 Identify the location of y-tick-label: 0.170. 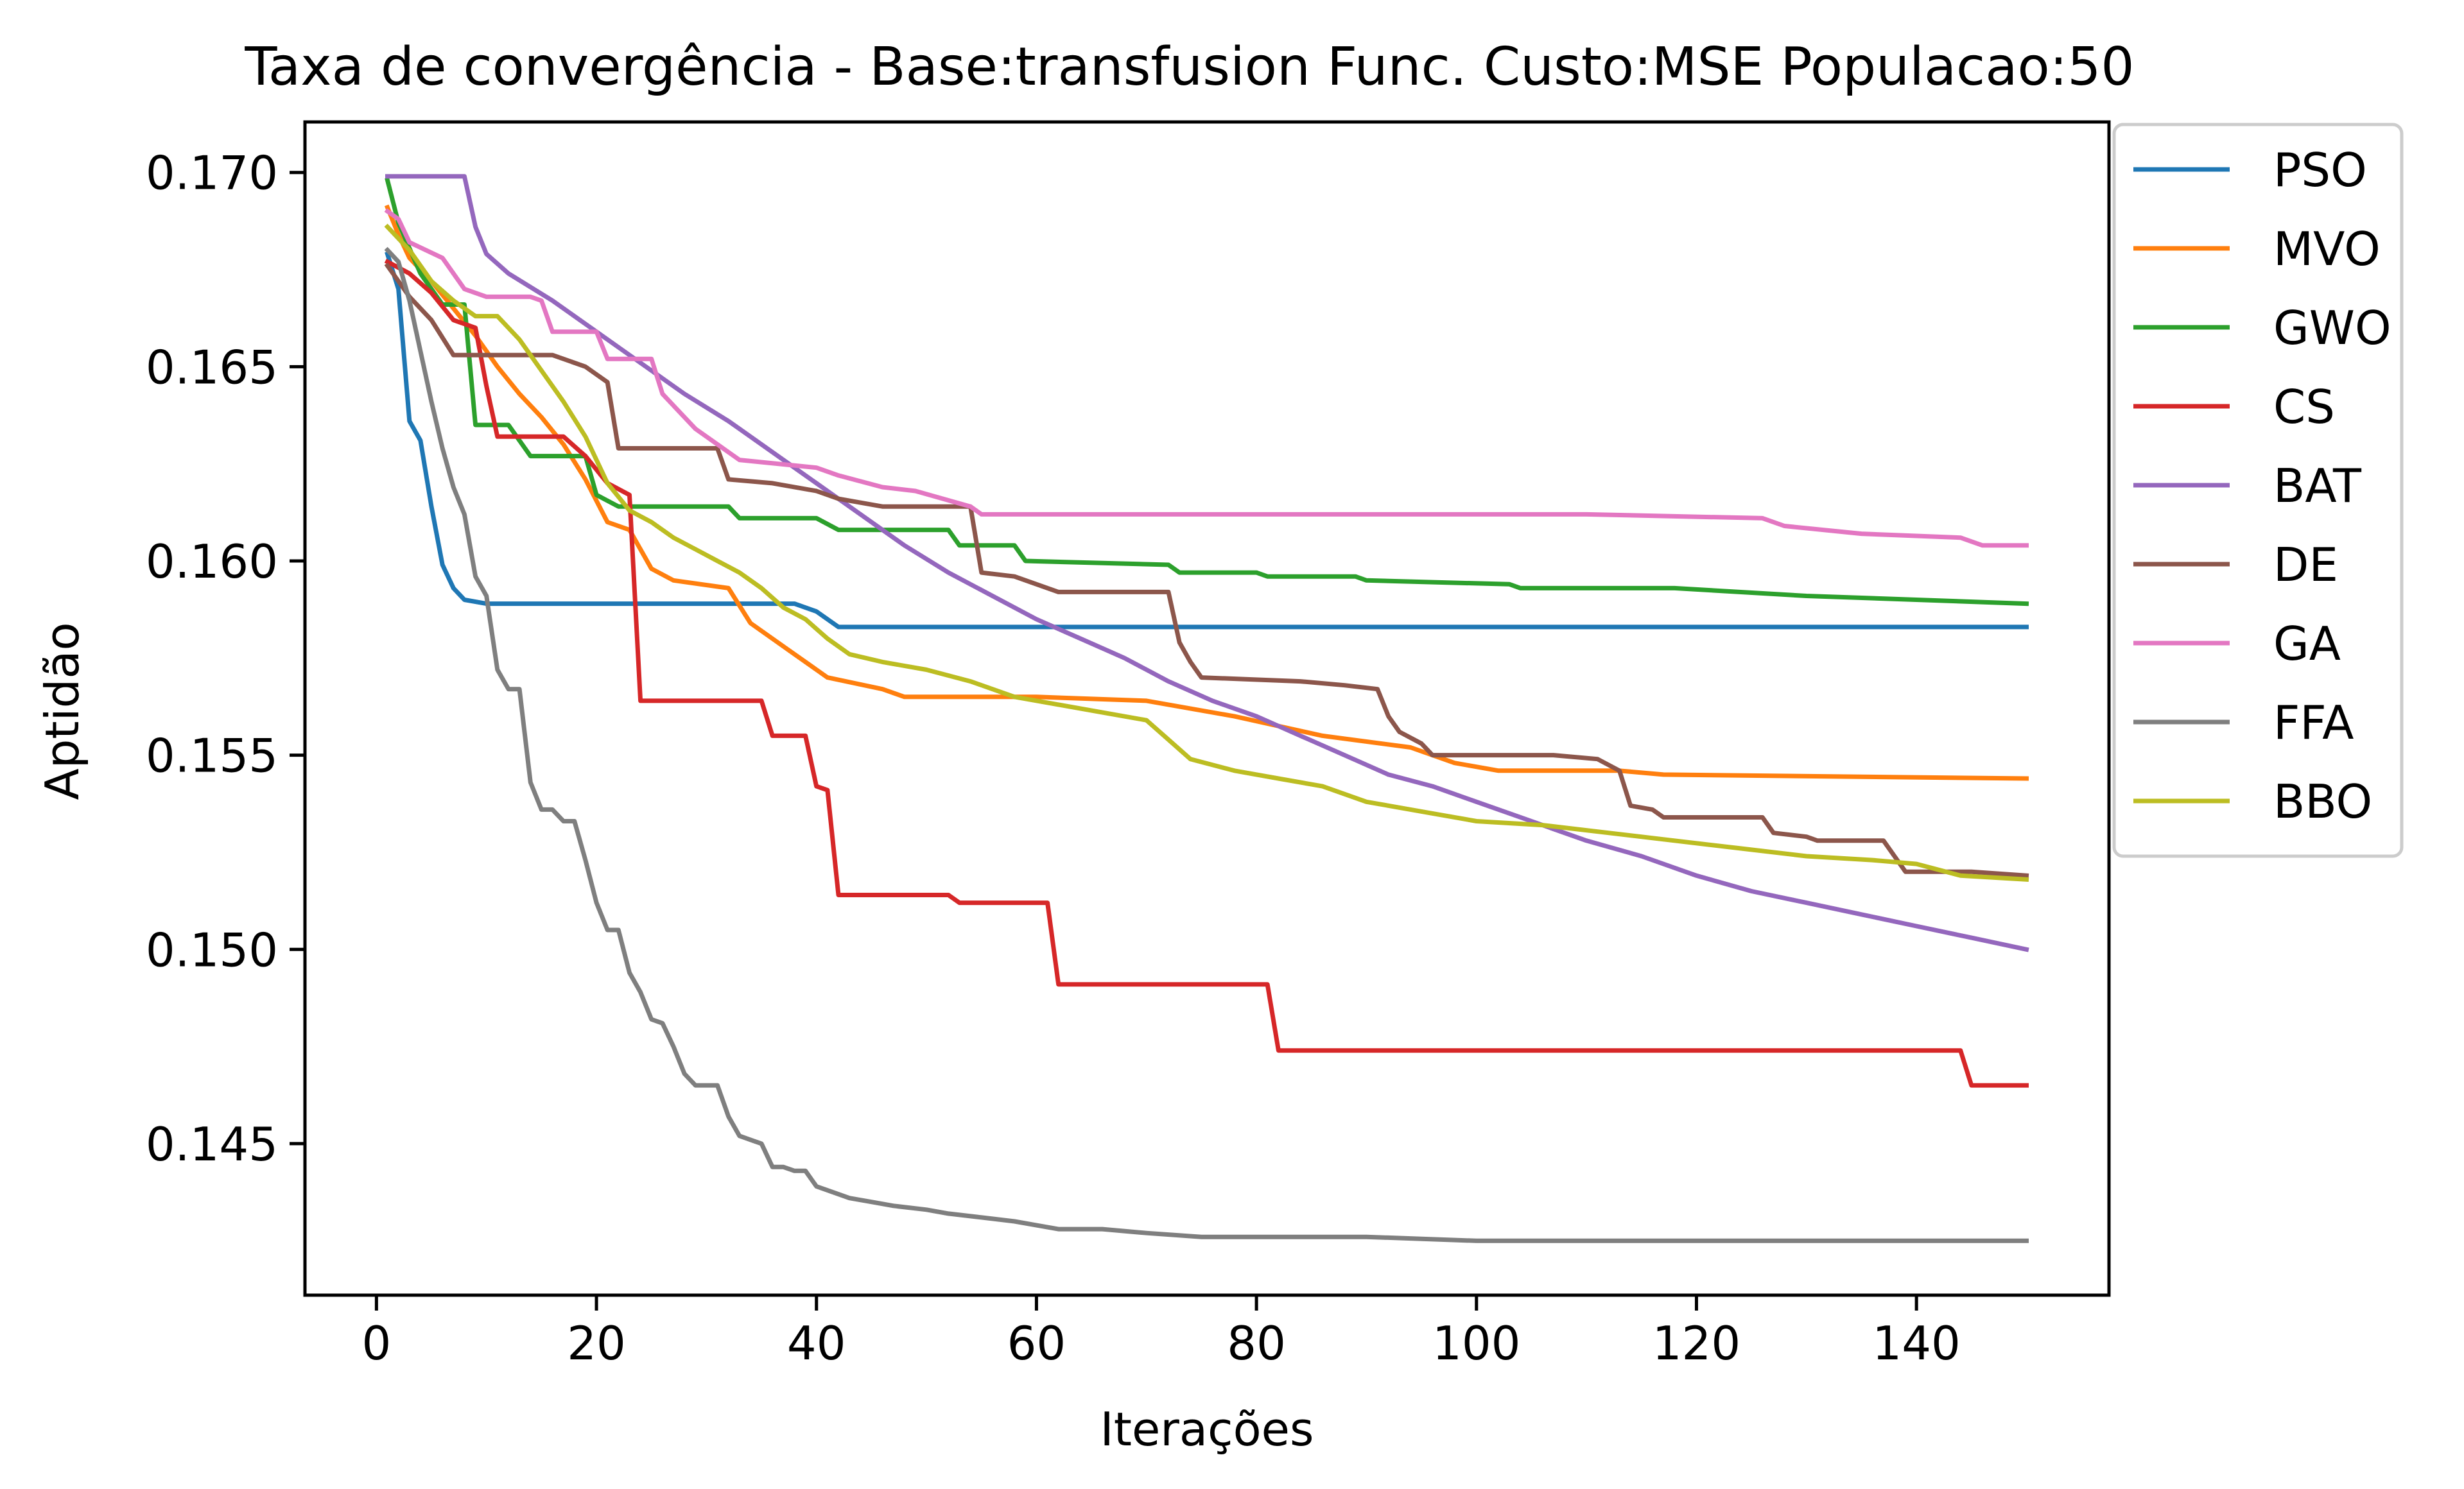
(212, 173).